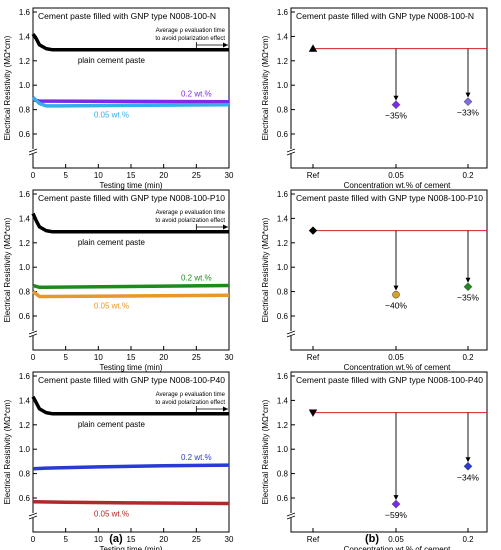  What do you see at coordinates (163, 175) in the screenshot?
I see `x-tick-label: 20` at bounding box center [163, 175].